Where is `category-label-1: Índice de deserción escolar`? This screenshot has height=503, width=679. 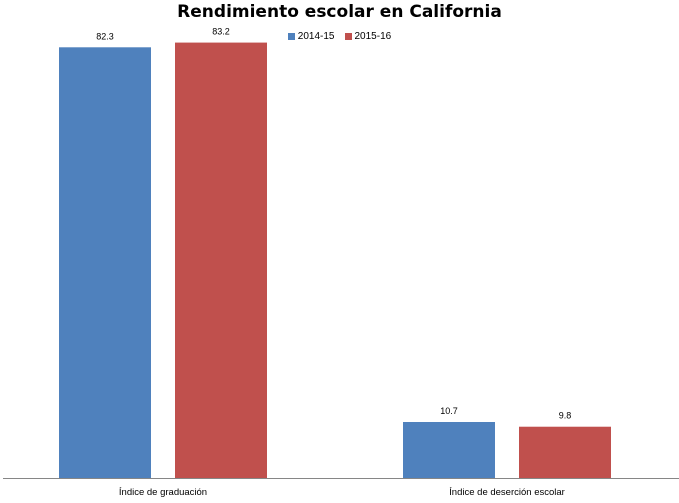 category-label-1: Índice de deserción escolar is located at coordinates (507, 492).